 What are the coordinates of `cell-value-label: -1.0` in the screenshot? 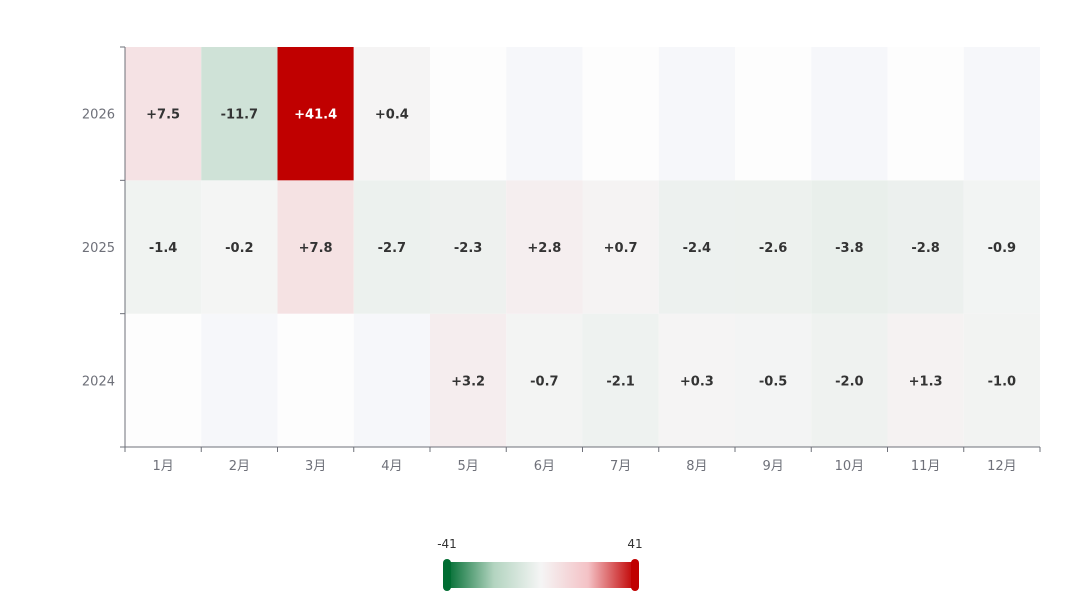 It's located at (1002, 381).